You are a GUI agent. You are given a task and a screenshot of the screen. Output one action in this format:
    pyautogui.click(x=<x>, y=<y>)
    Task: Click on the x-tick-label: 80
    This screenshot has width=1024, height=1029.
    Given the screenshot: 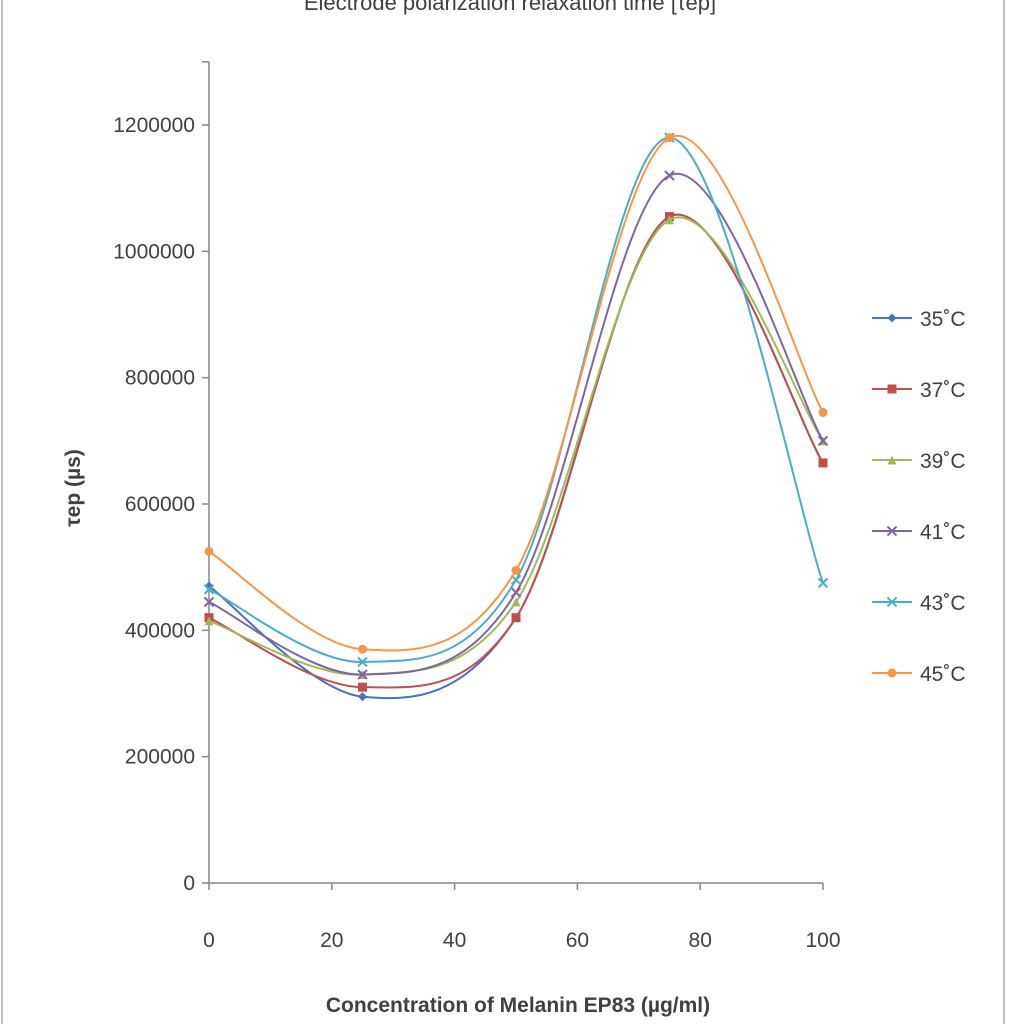 What is the action you would take?
    pyautogui.click(x=700, y=940)
    